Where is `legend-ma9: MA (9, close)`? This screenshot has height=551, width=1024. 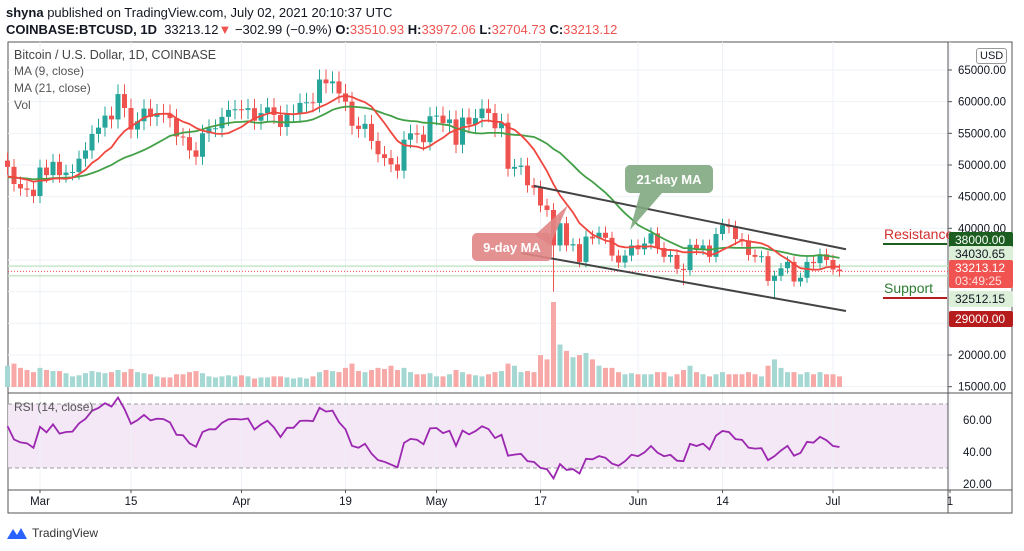 legend-ma9: MA (9, close) is located at coordinates (49, 71).